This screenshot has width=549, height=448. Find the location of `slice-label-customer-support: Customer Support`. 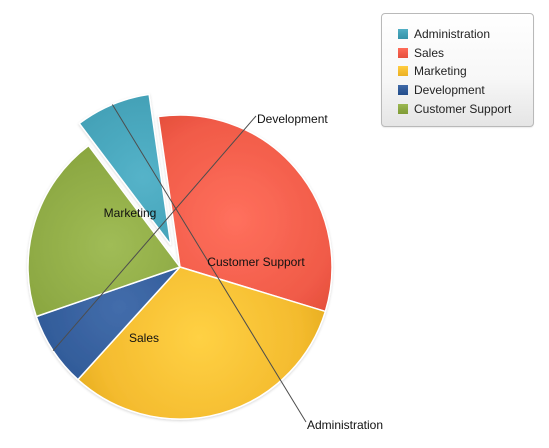

slice-label-customer-support: Customer Support is located at coordinates (256, 262).